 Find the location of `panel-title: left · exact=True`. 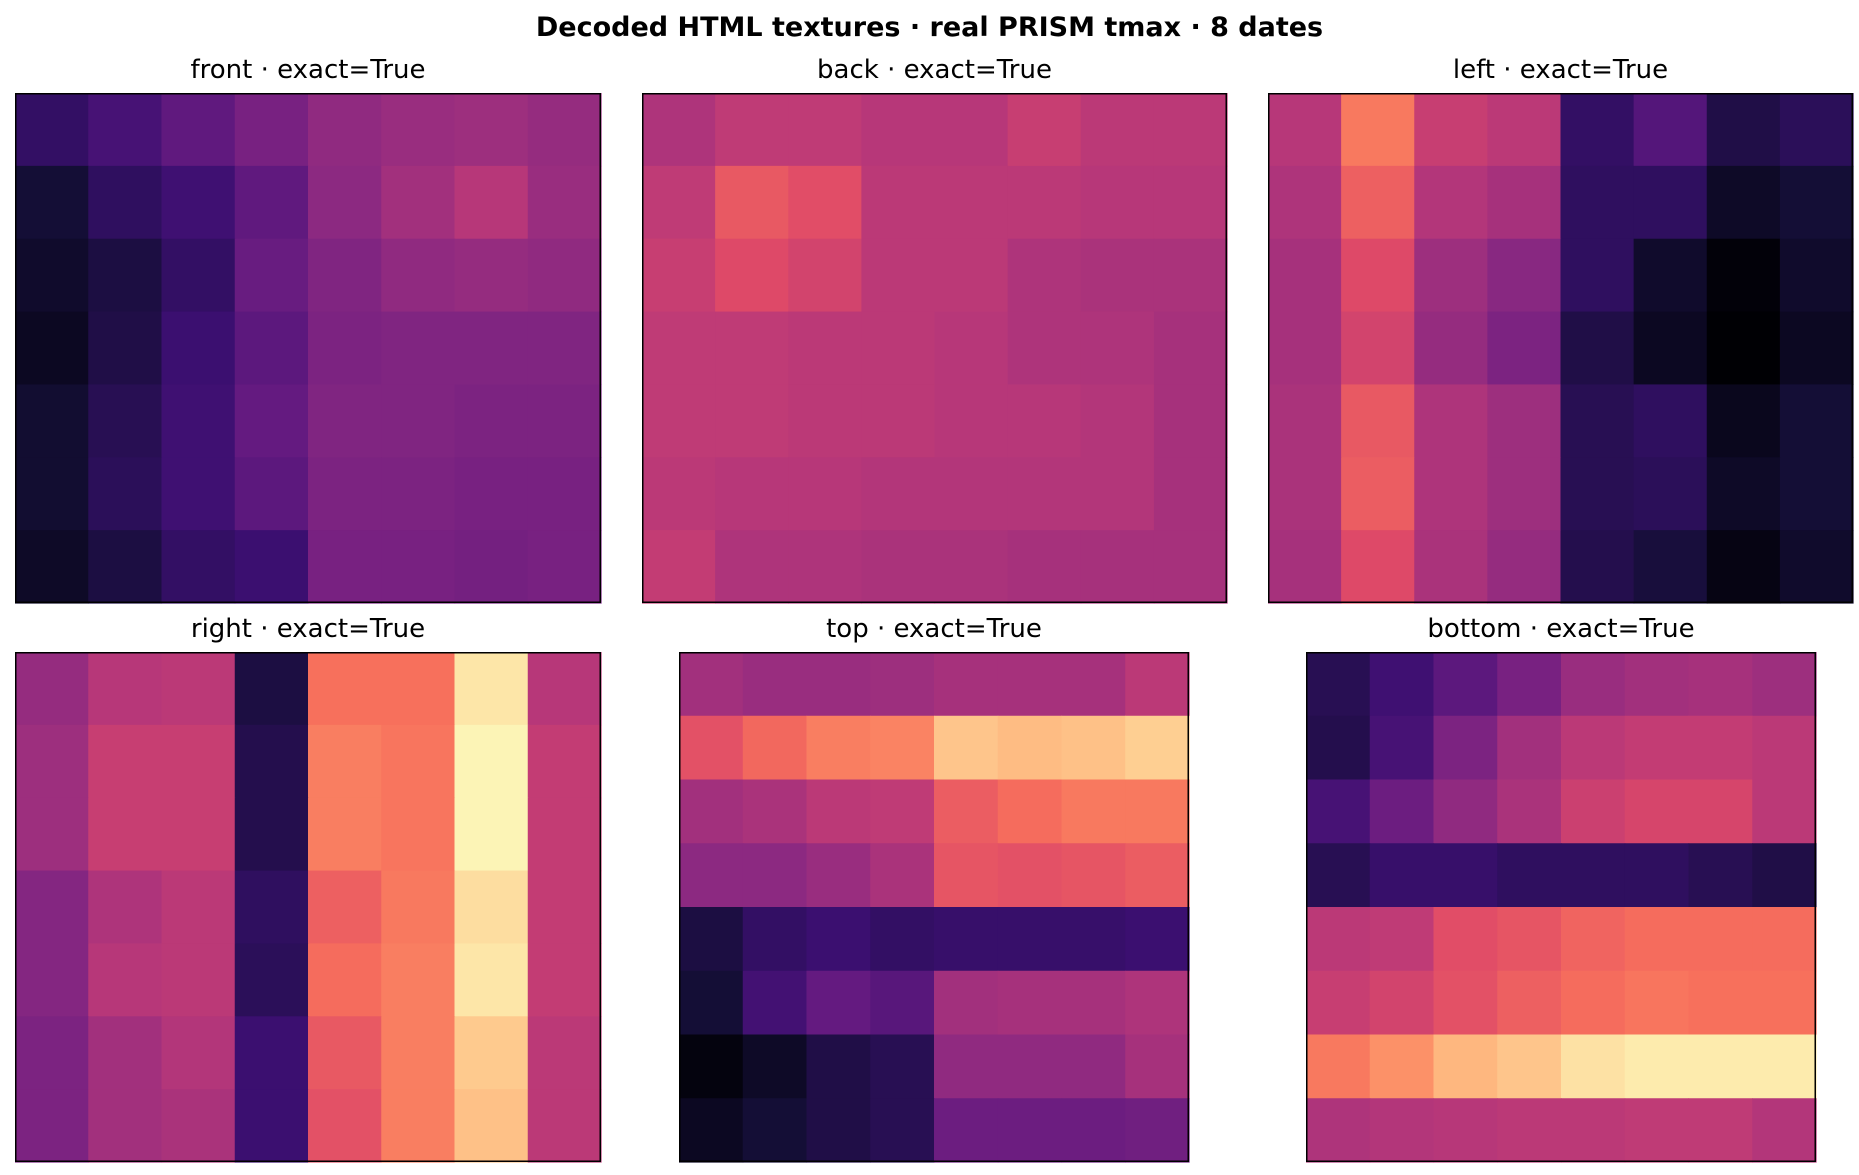

panel-title: left · exact=True is located at coordinates (1560, 70).